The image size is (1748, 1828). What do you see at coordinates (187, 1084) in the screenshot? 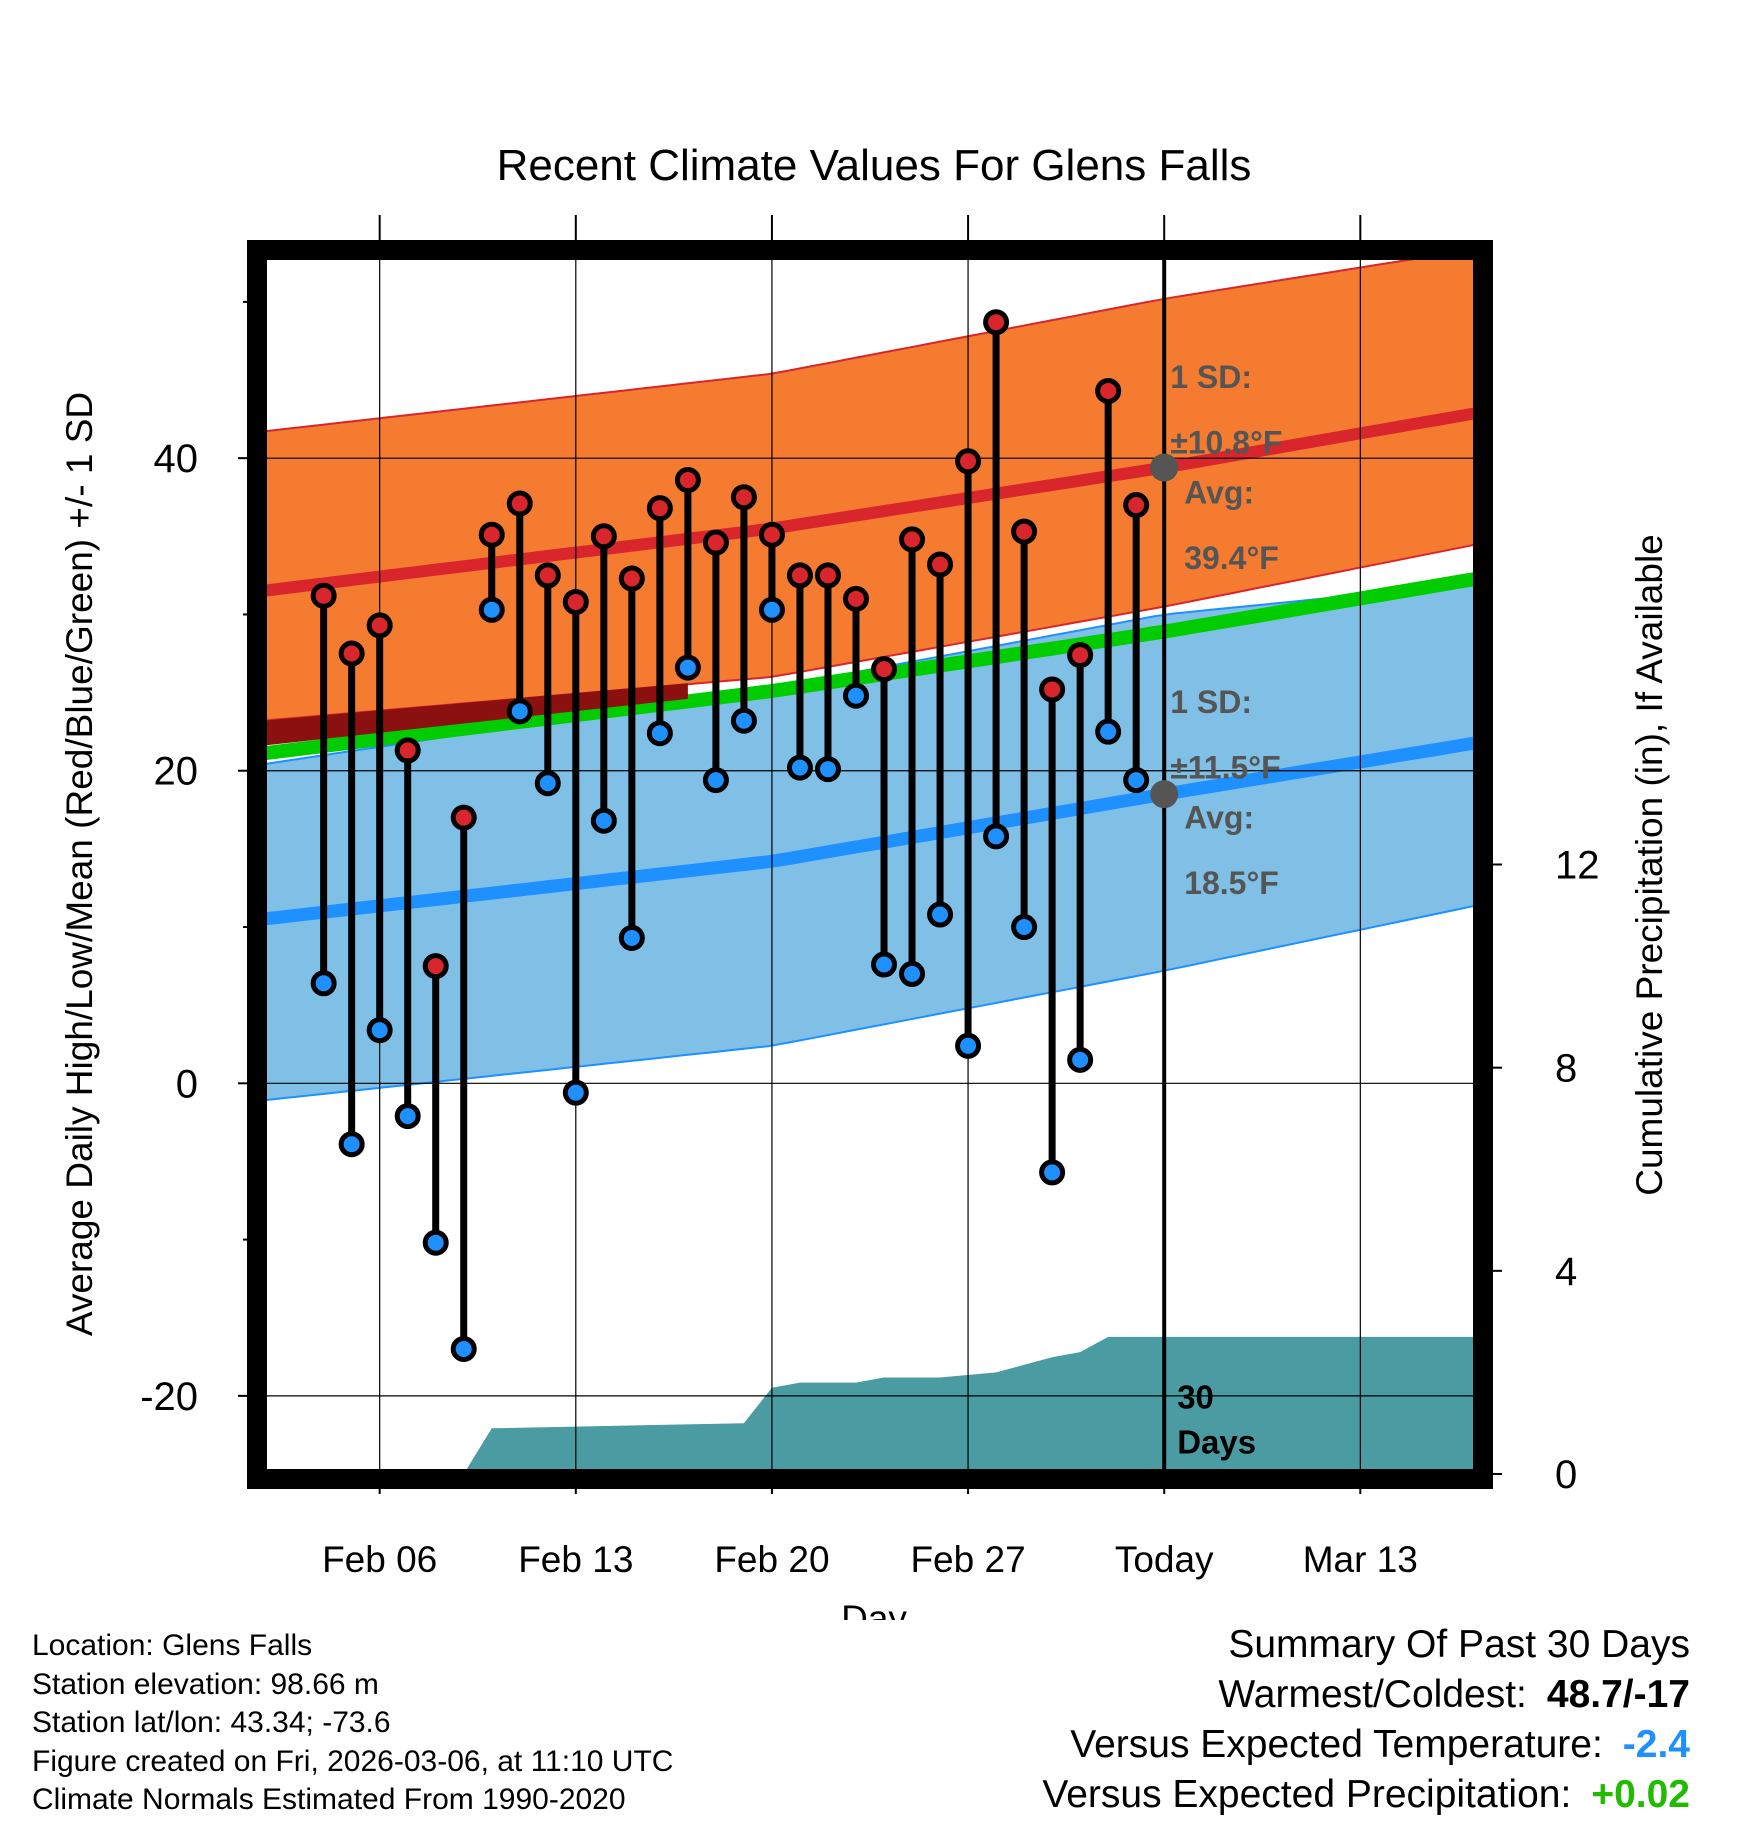
I see `y-tick-label: 0` at bounding box center [187, 1084].